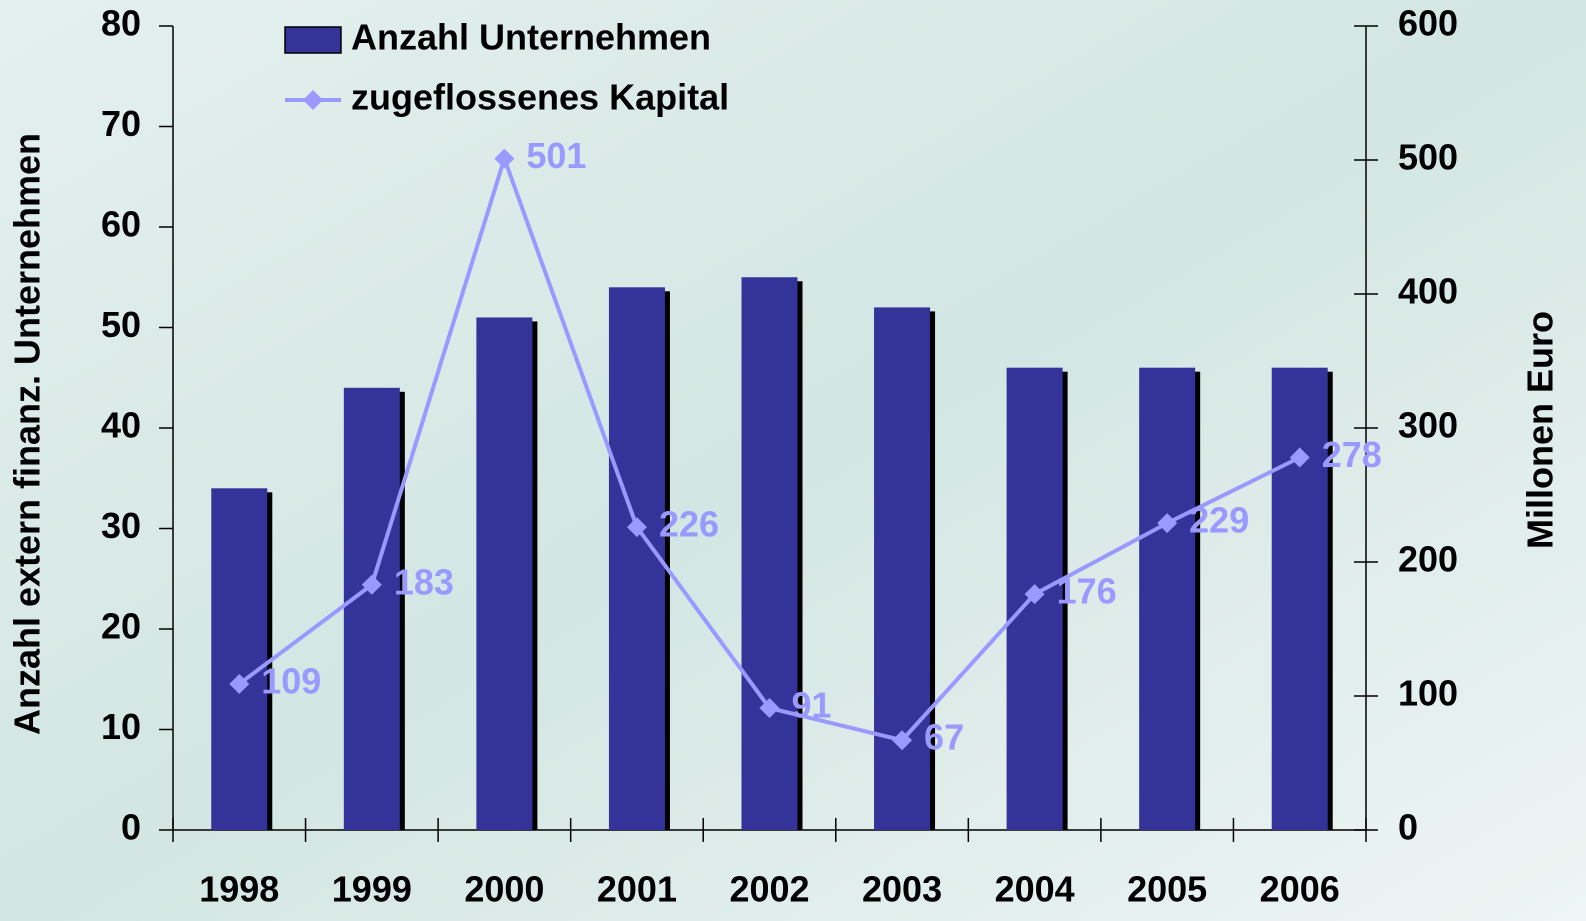  I want to click on y2-tick-label: 300, so click(1428, 425).